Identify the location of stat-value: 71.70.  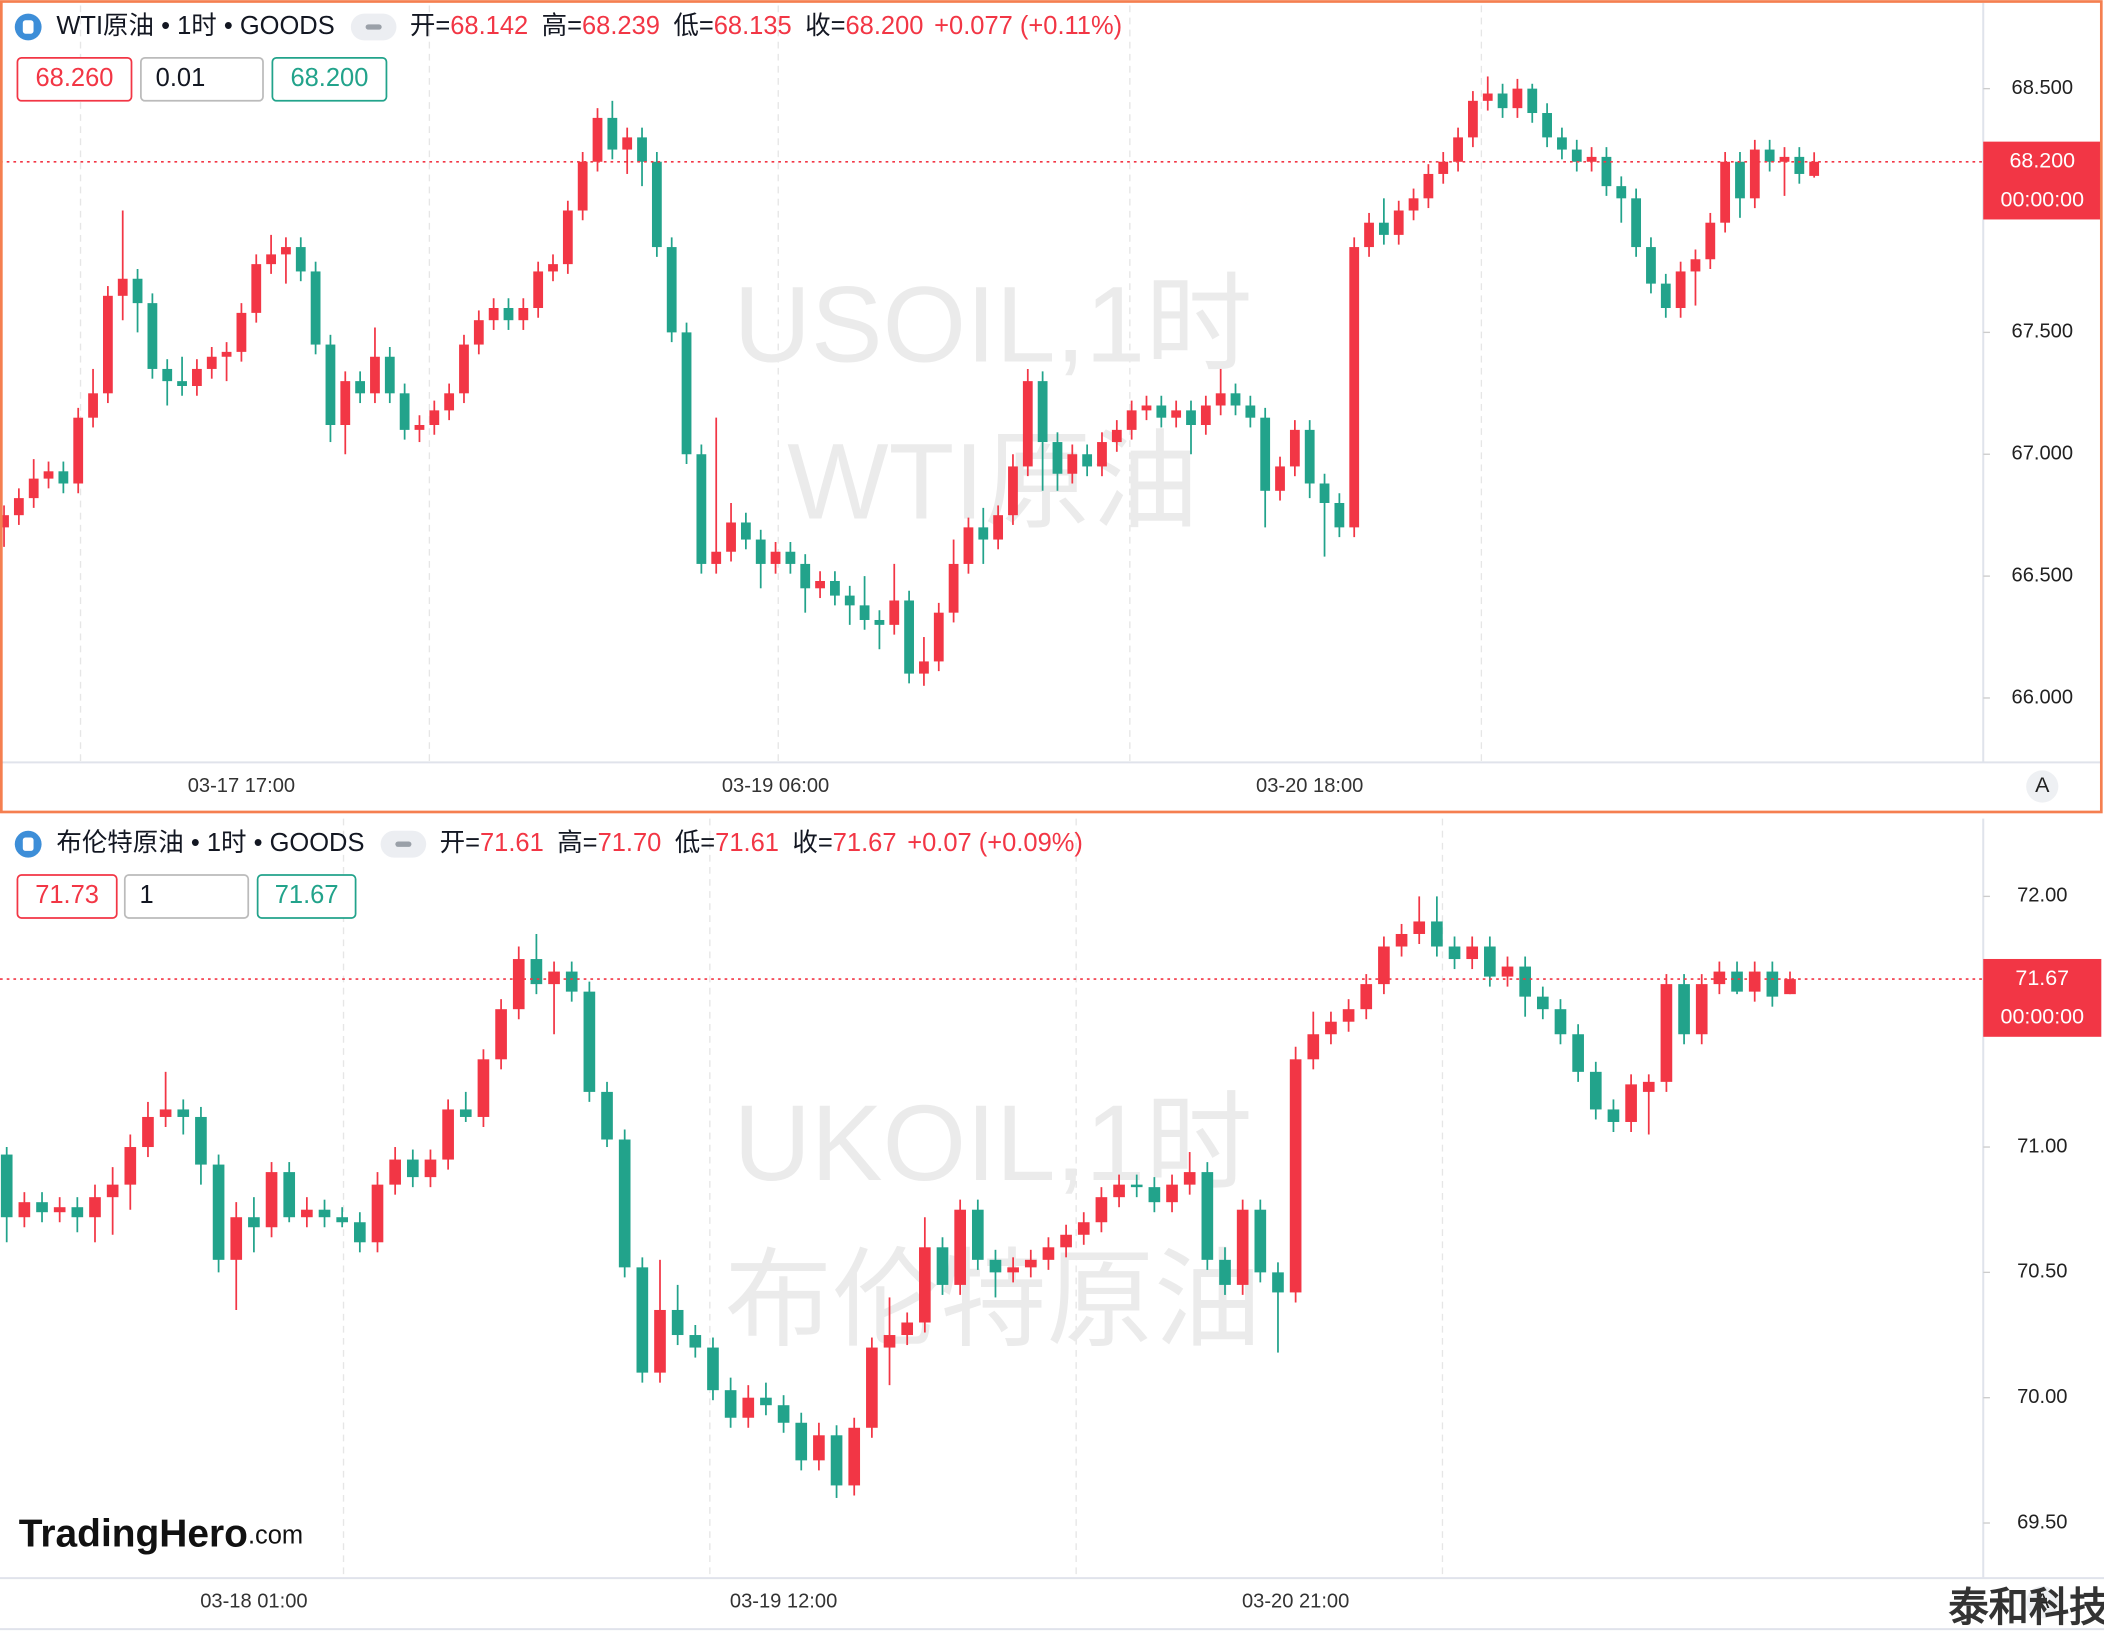
(630, 843).